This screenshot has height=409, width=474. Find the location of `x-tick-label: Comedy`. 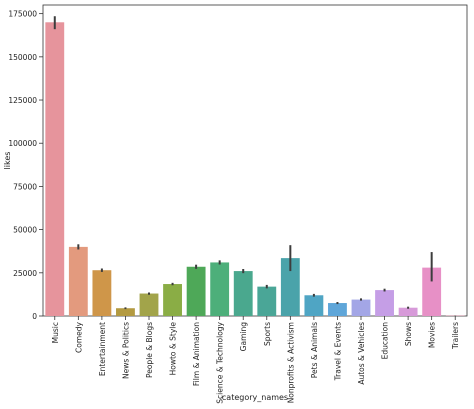

x-tick-label: Comedy is located at coordinates (78, 337).